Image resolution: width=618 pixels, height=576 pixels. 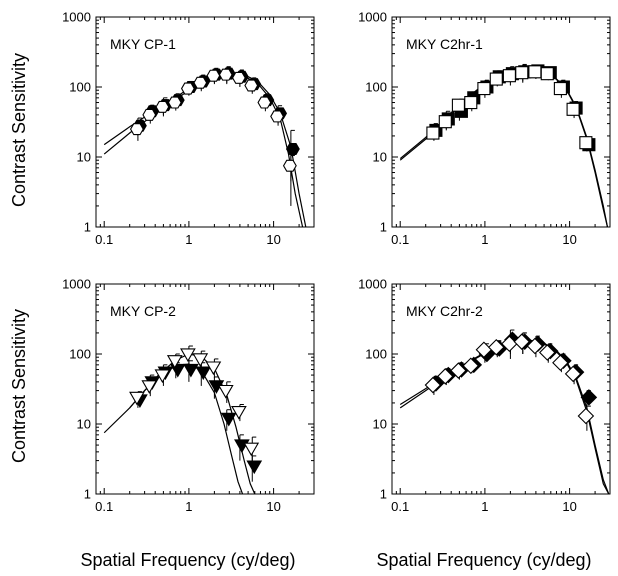 I want to click on y-axis-title-top: Contrast Sensitivity, so click(x=19, y=130).